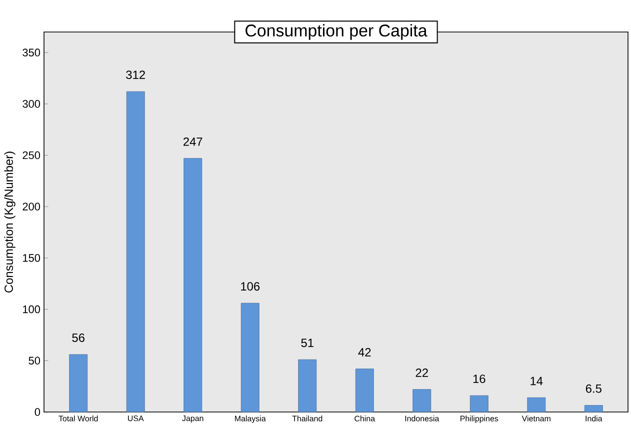 The width and height of the screenshot is (631, 440). I want to click on y-tick-label: 0, so click(37, 412).